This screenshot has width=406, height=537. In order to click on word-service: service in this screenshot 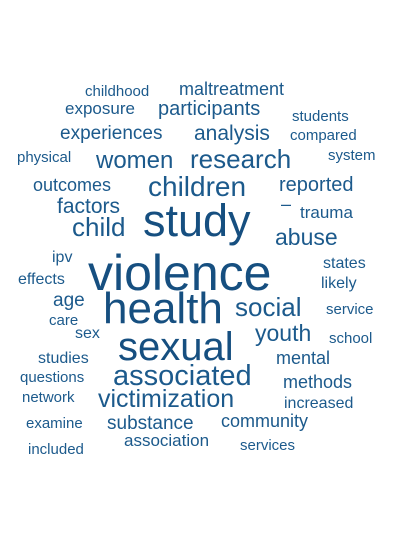, I will do `click(350, 309)`.